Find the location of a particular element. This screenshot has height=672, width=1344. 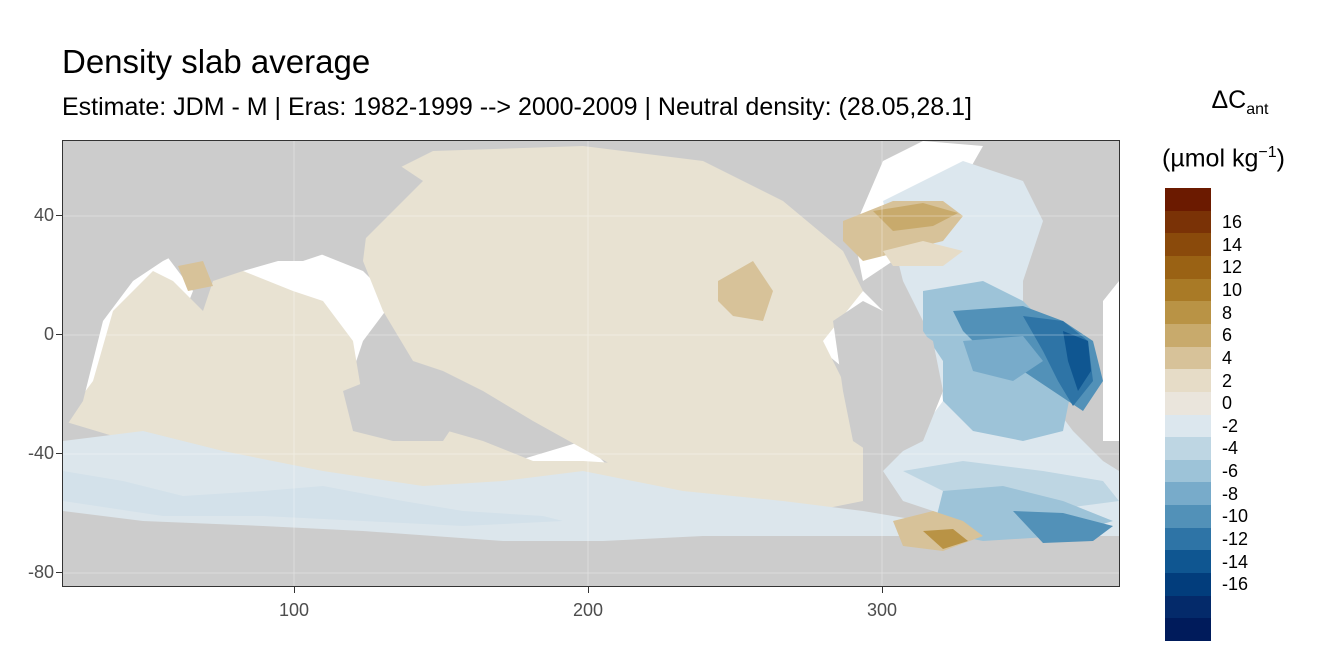

legend-label: -8 is located at coordinates (1230, 493).